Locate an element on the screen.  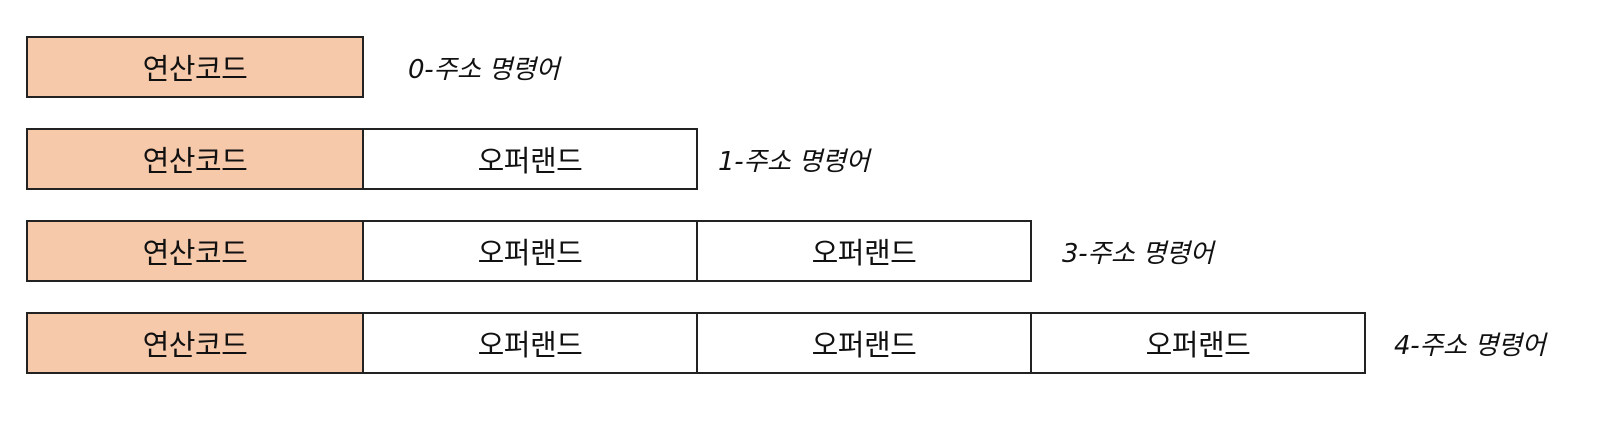
instruction-format-4-address: 연산코드 오퍼랜드 오퍼랜드 오퍼랜드 4-주소 명령어 is located at coordinates (786, 343).